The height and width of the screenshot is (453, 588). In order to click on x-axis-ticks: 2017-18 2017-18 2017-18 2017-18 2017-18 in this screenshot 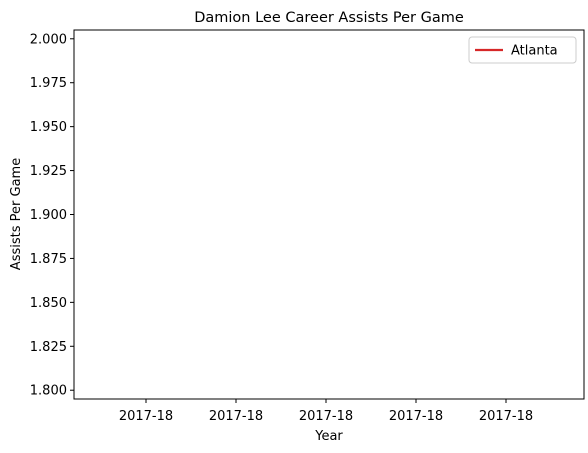, I will do `click(326, 411)`.